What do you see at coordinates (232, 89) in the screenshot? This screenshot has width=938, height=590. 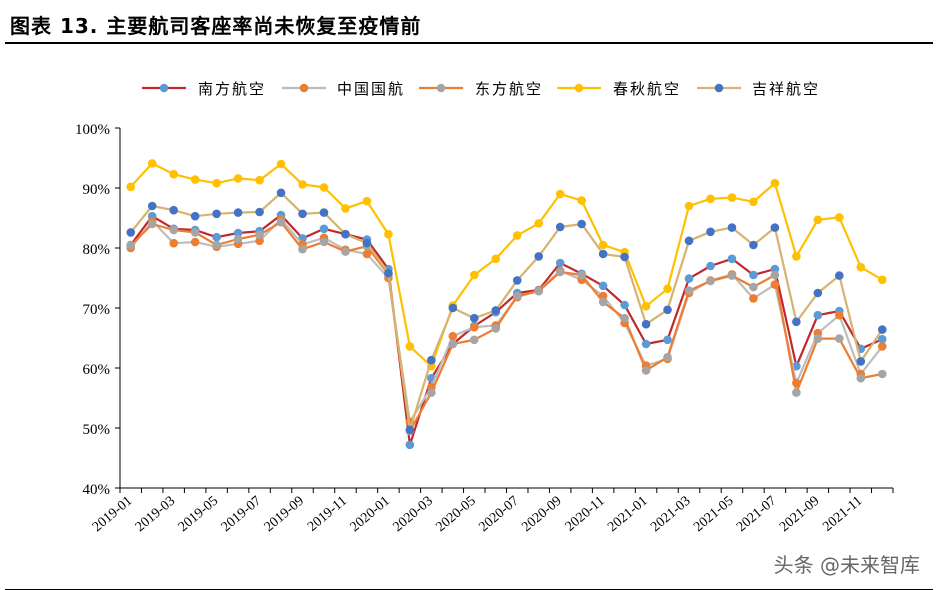 I see `legend-label: 南方航空` at bounding box center [232, 89].